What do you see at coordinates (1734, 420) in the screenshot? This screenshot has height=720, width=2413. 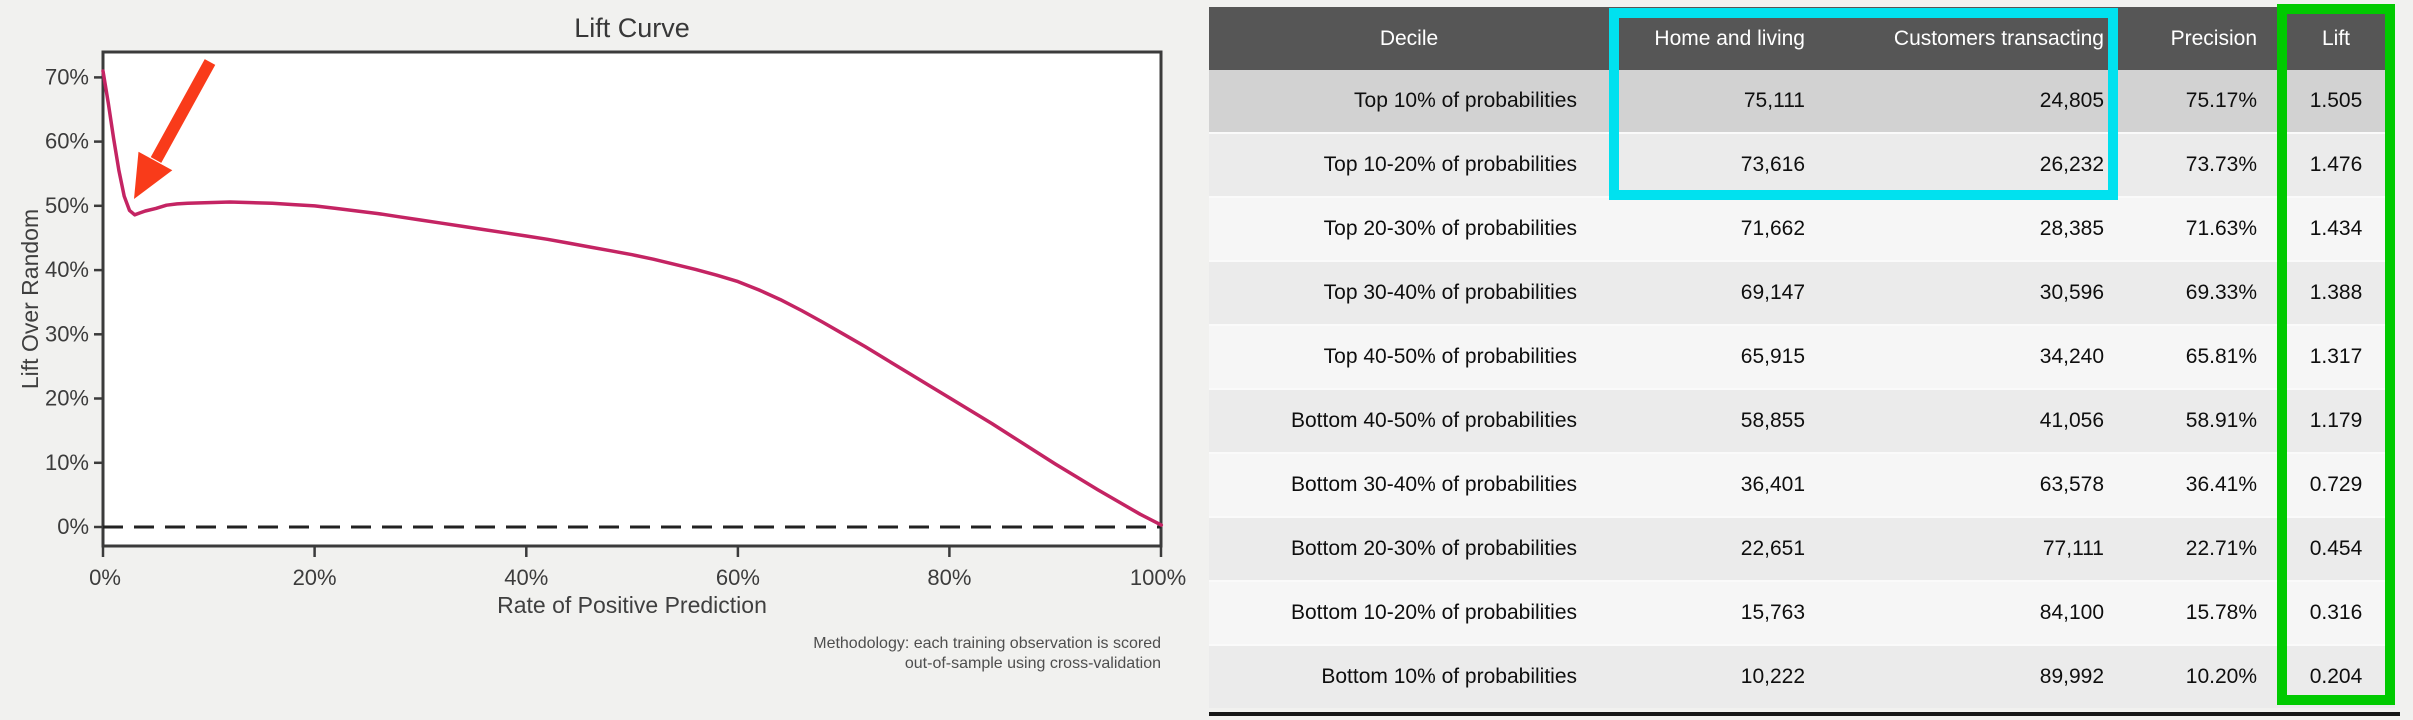 I see `cell-home-and-living: 58,855` at bounding box center [1734, 420].